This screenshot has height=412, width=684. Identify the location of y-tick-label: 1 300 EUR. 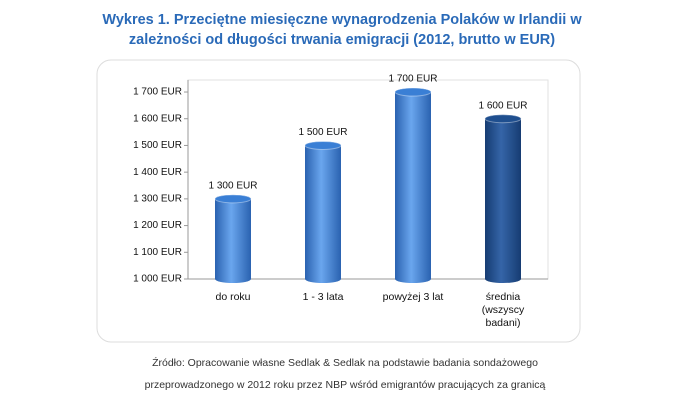
(157, 199).